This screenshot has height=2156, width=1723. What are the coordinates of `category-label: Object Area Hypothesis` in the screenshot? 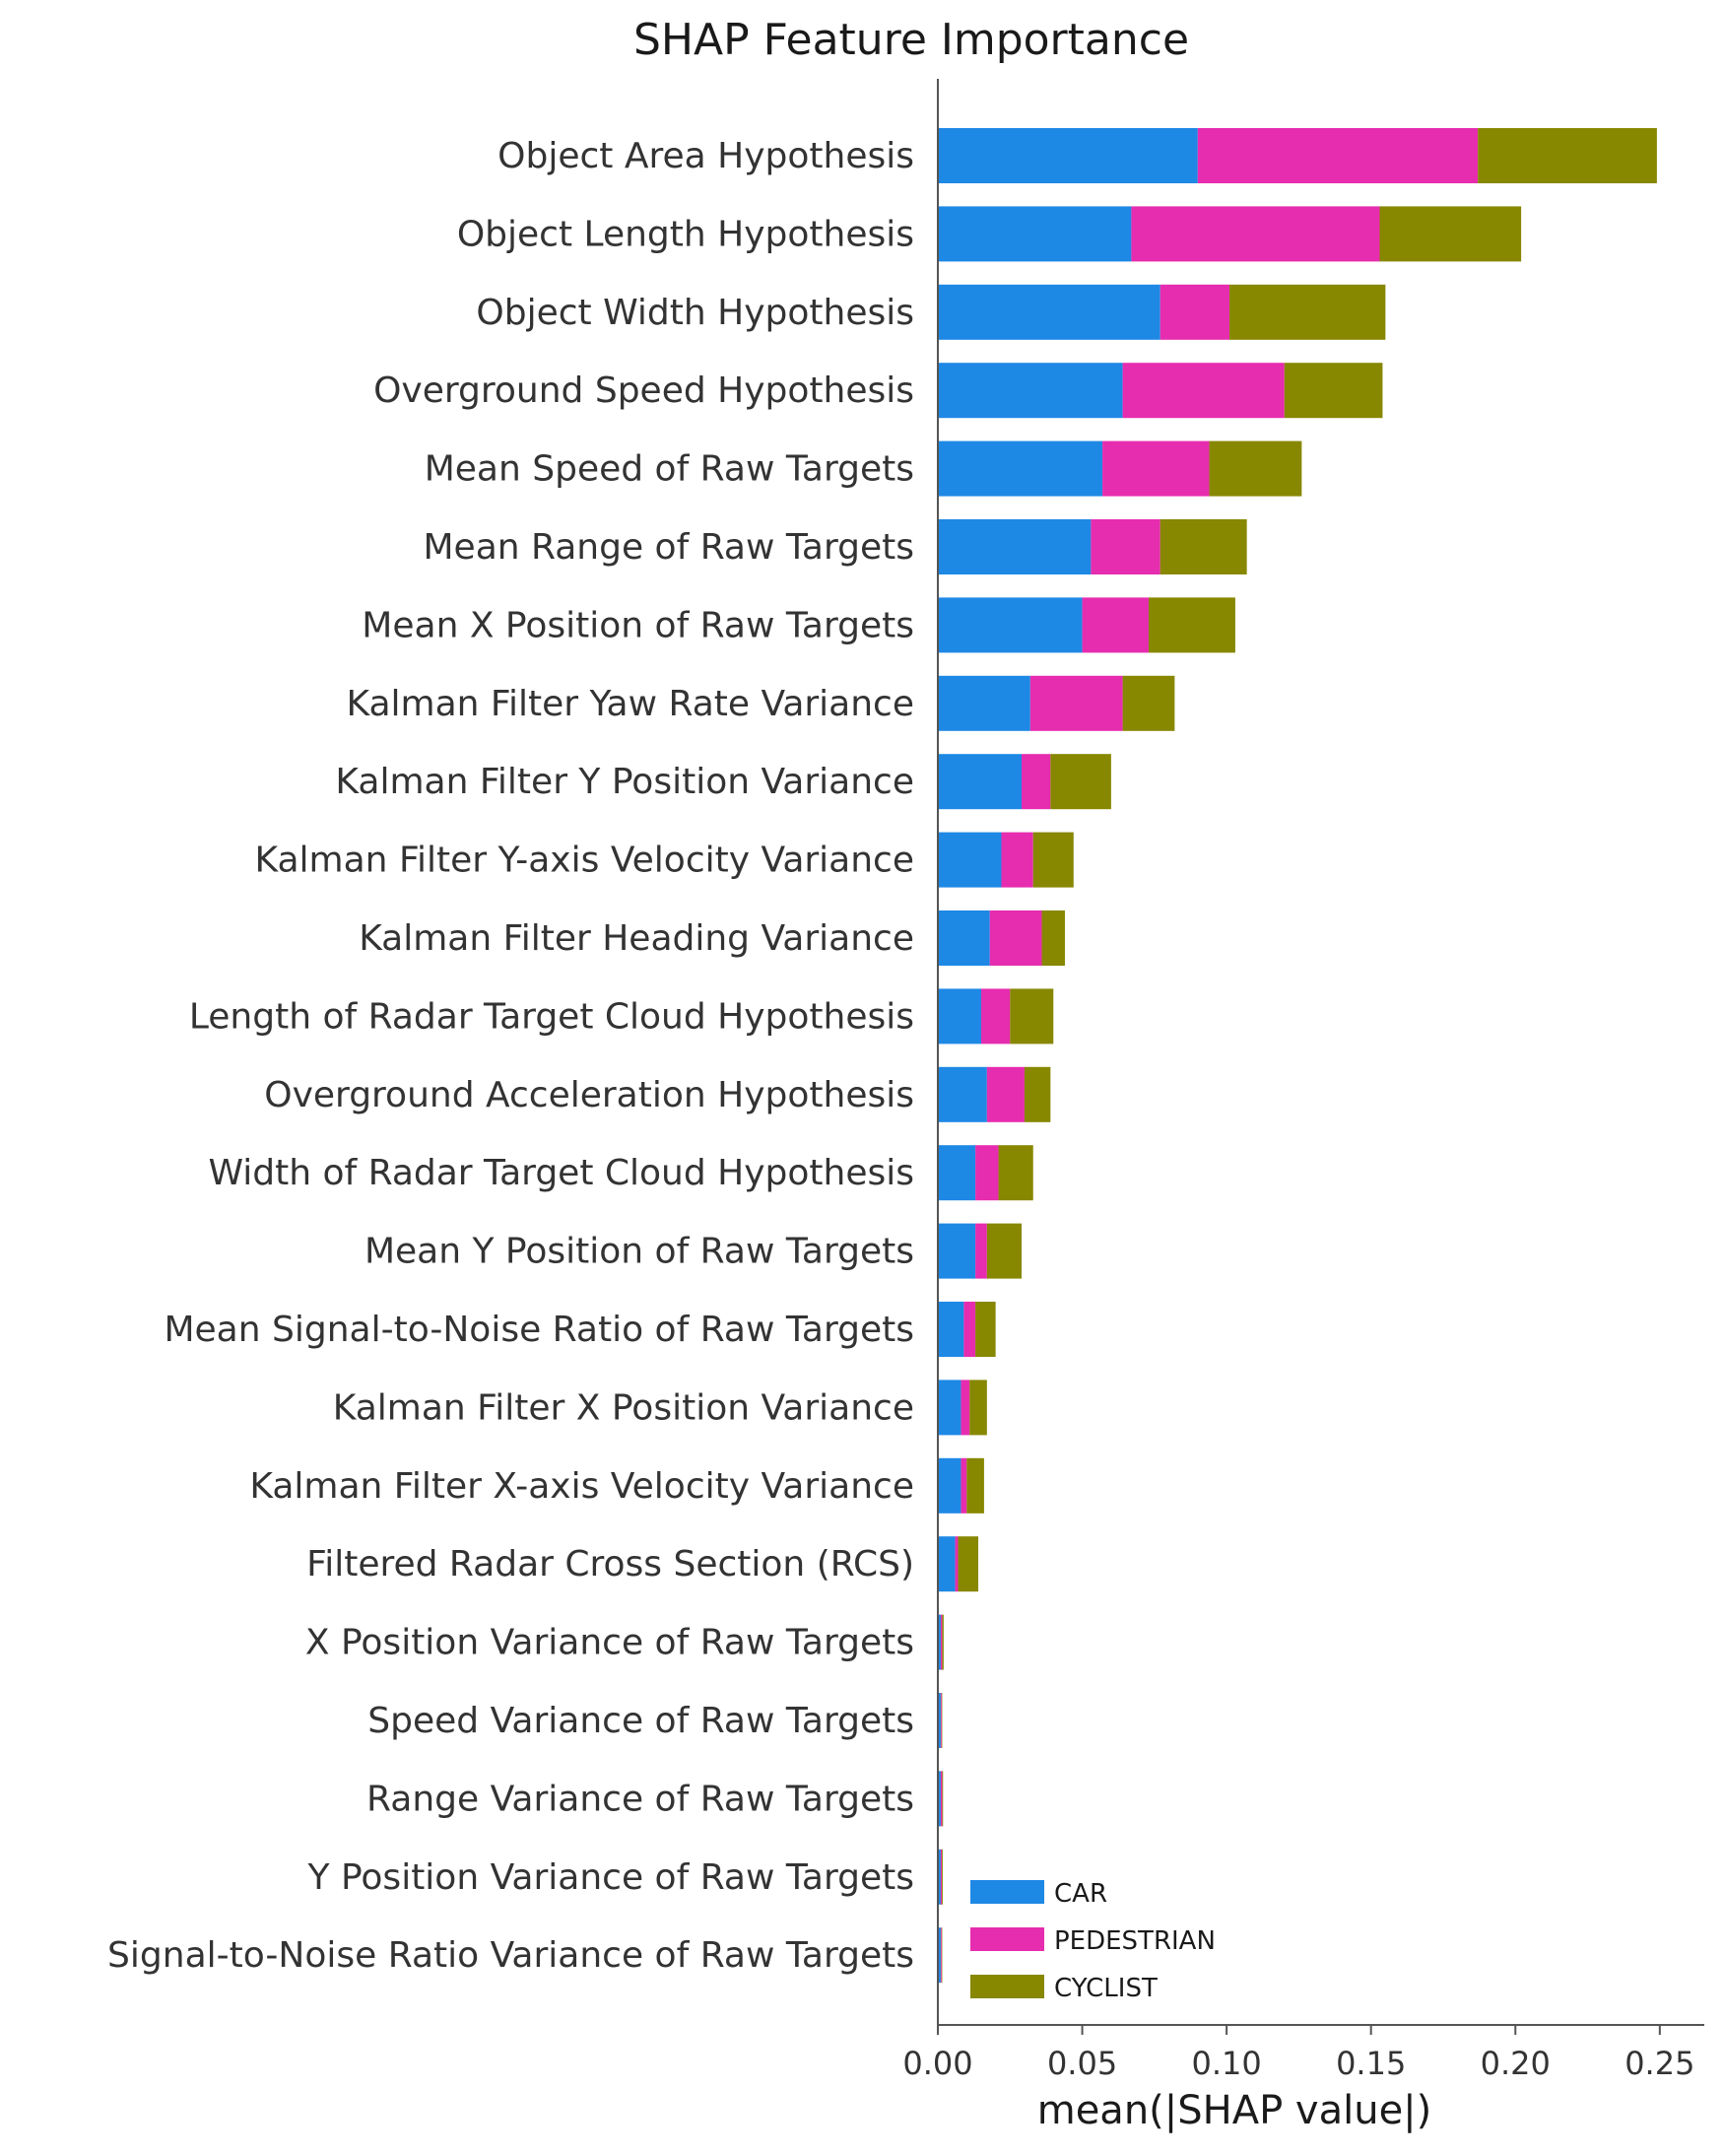 It's located at (705, 156).